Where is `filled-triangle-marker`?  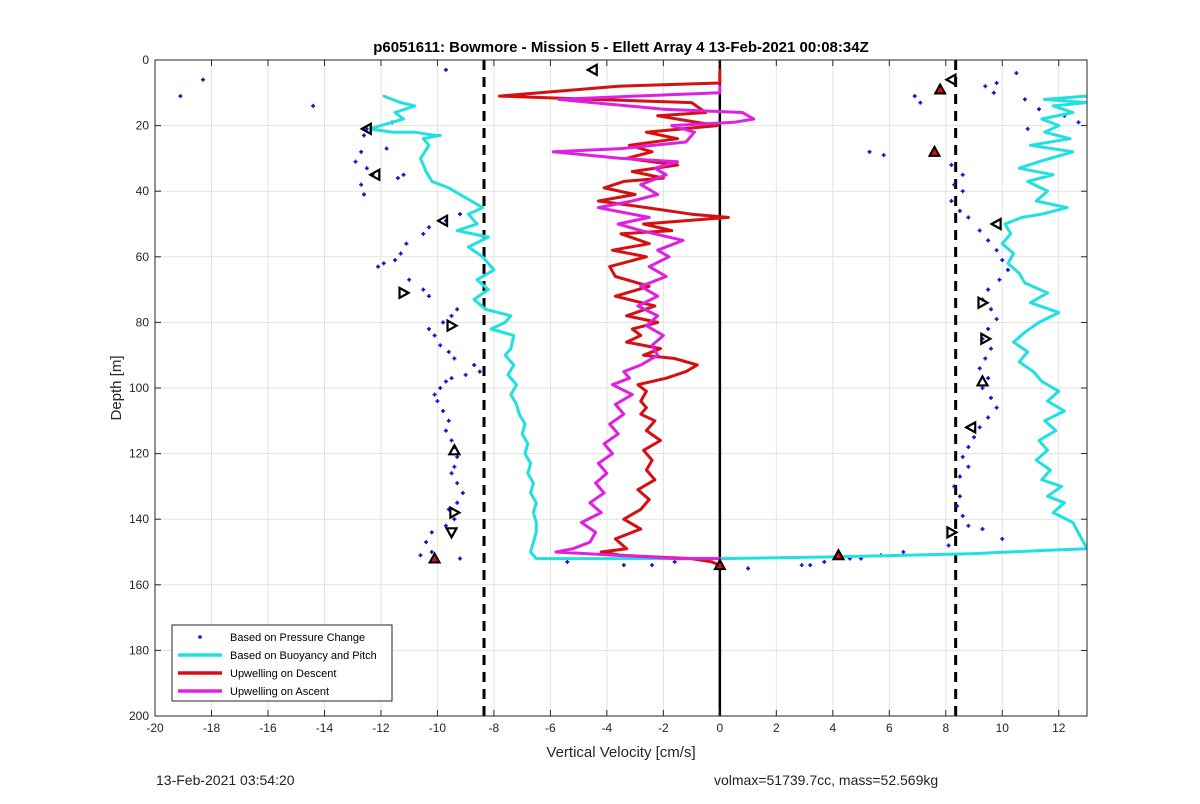
filled-triangle-marker is located at coordinates (434, 557).